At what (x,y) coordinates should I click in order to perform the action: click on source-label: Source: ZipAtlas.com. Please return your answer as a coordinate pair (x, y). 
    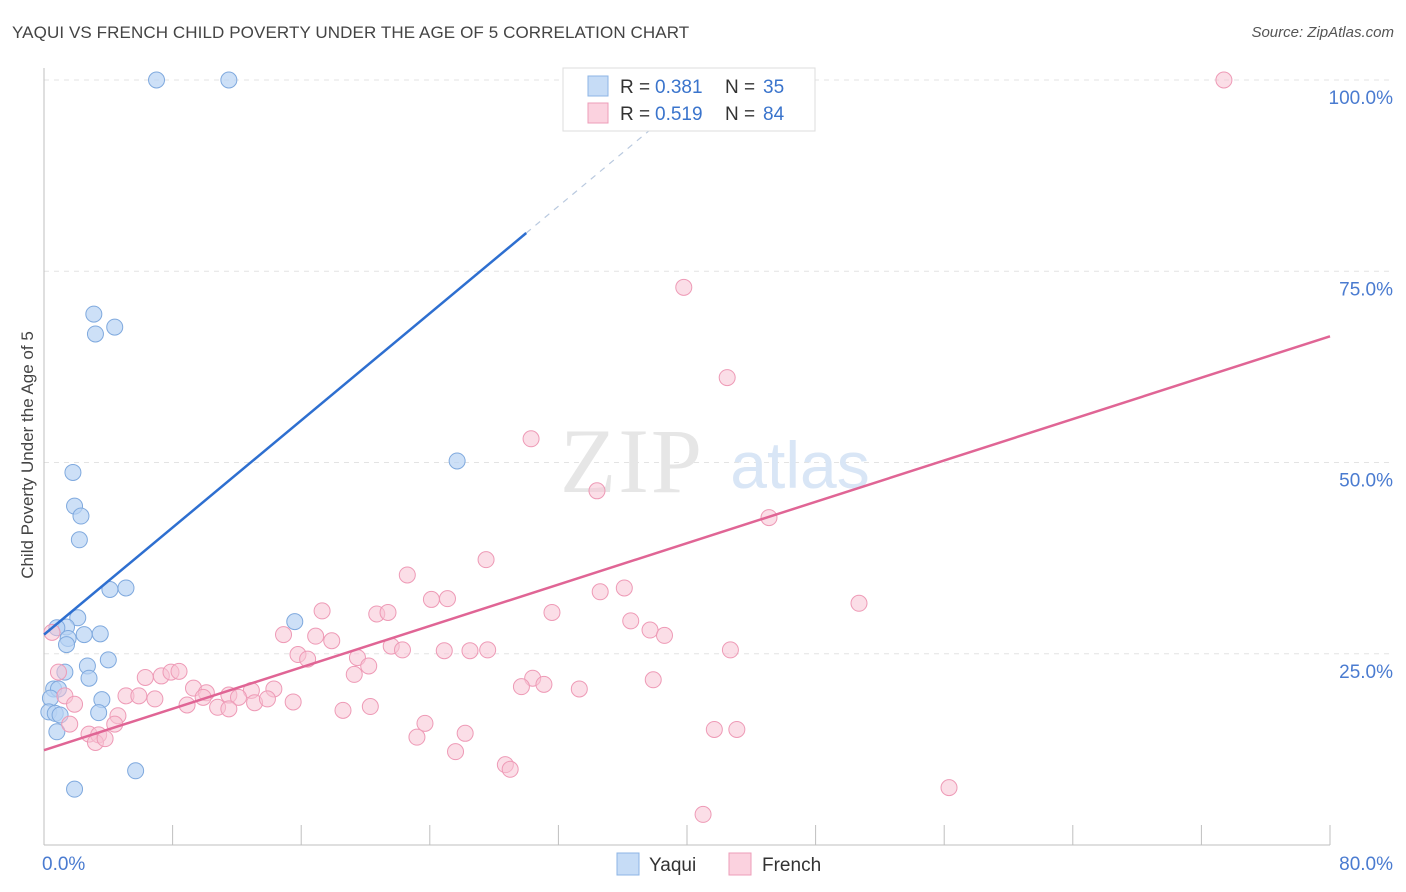
    Looking at the image, I should click on (1322, 32).